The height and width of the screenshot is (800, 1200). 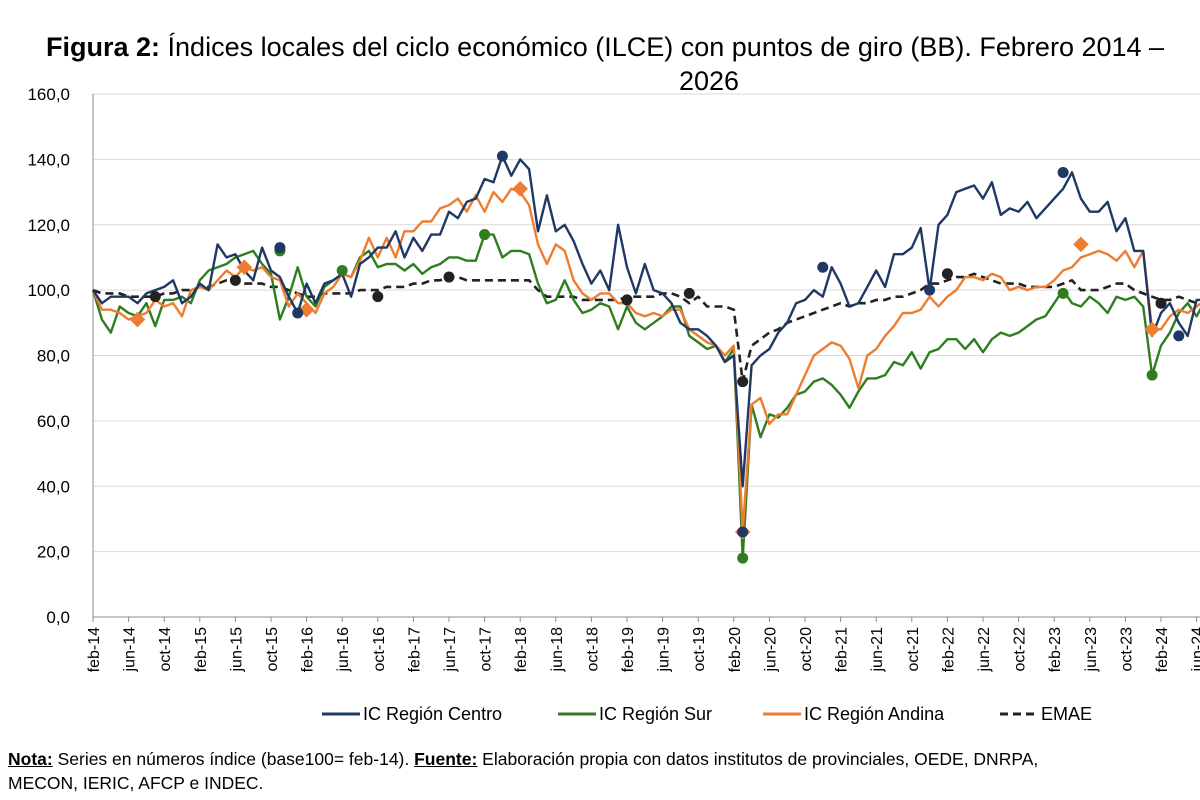 What do you see at coordinates (343, 650) in the screenshot?
I see `x-tick-label: jun-16` at bounding box center [343, 650].